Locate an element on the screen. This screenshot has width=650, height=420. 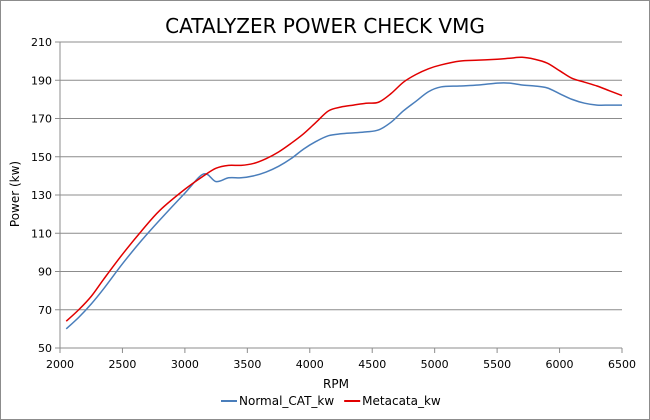
x-tick-label: 4000 is located at coordinates (310, 364).